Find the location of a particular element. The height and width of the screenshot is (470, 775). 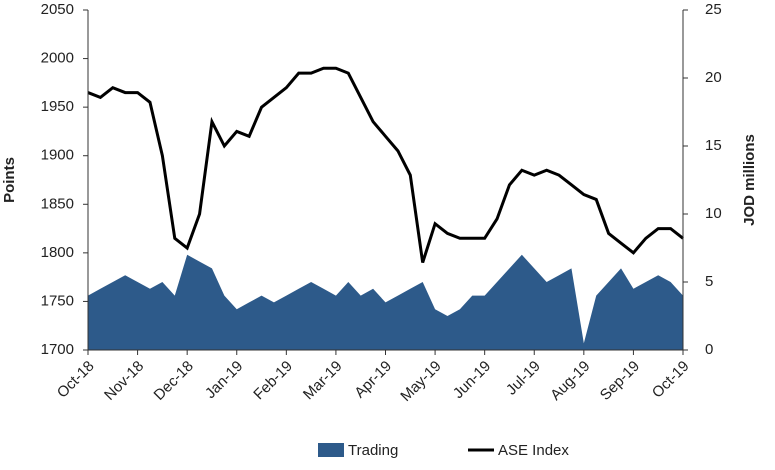

y-tick-label: 1900 is located at coordinates (57, 155).